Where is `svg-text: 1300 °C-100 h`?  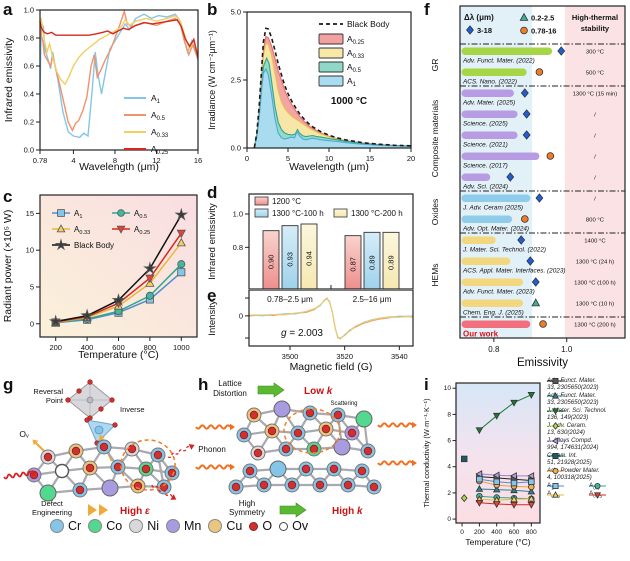 svg-text: 1300 °C-100 h is located at coordinates (298, 213).